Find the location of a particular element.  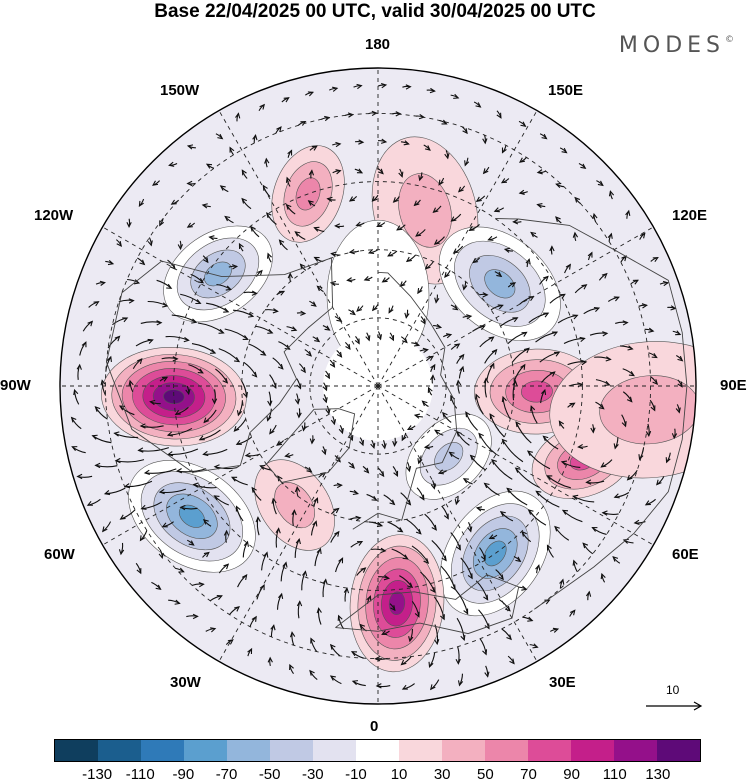

colorbar-tick: -130 is located at coordinates (97, 774).